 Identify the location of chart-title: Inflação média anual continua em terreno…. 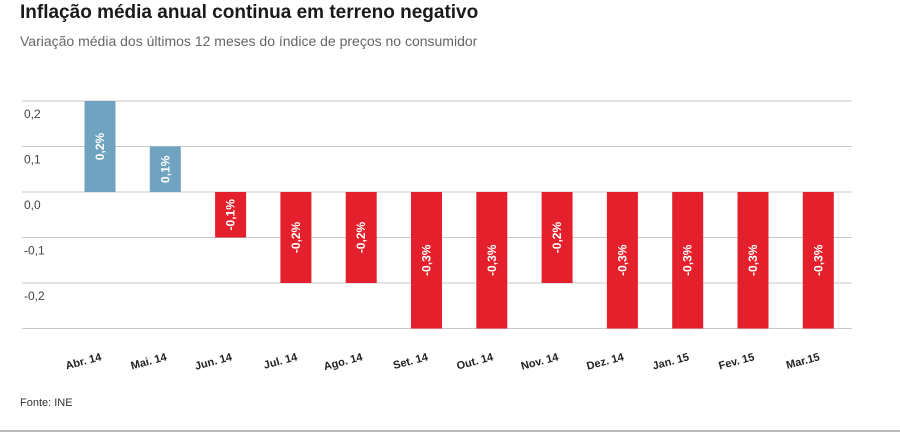
(249, 12).